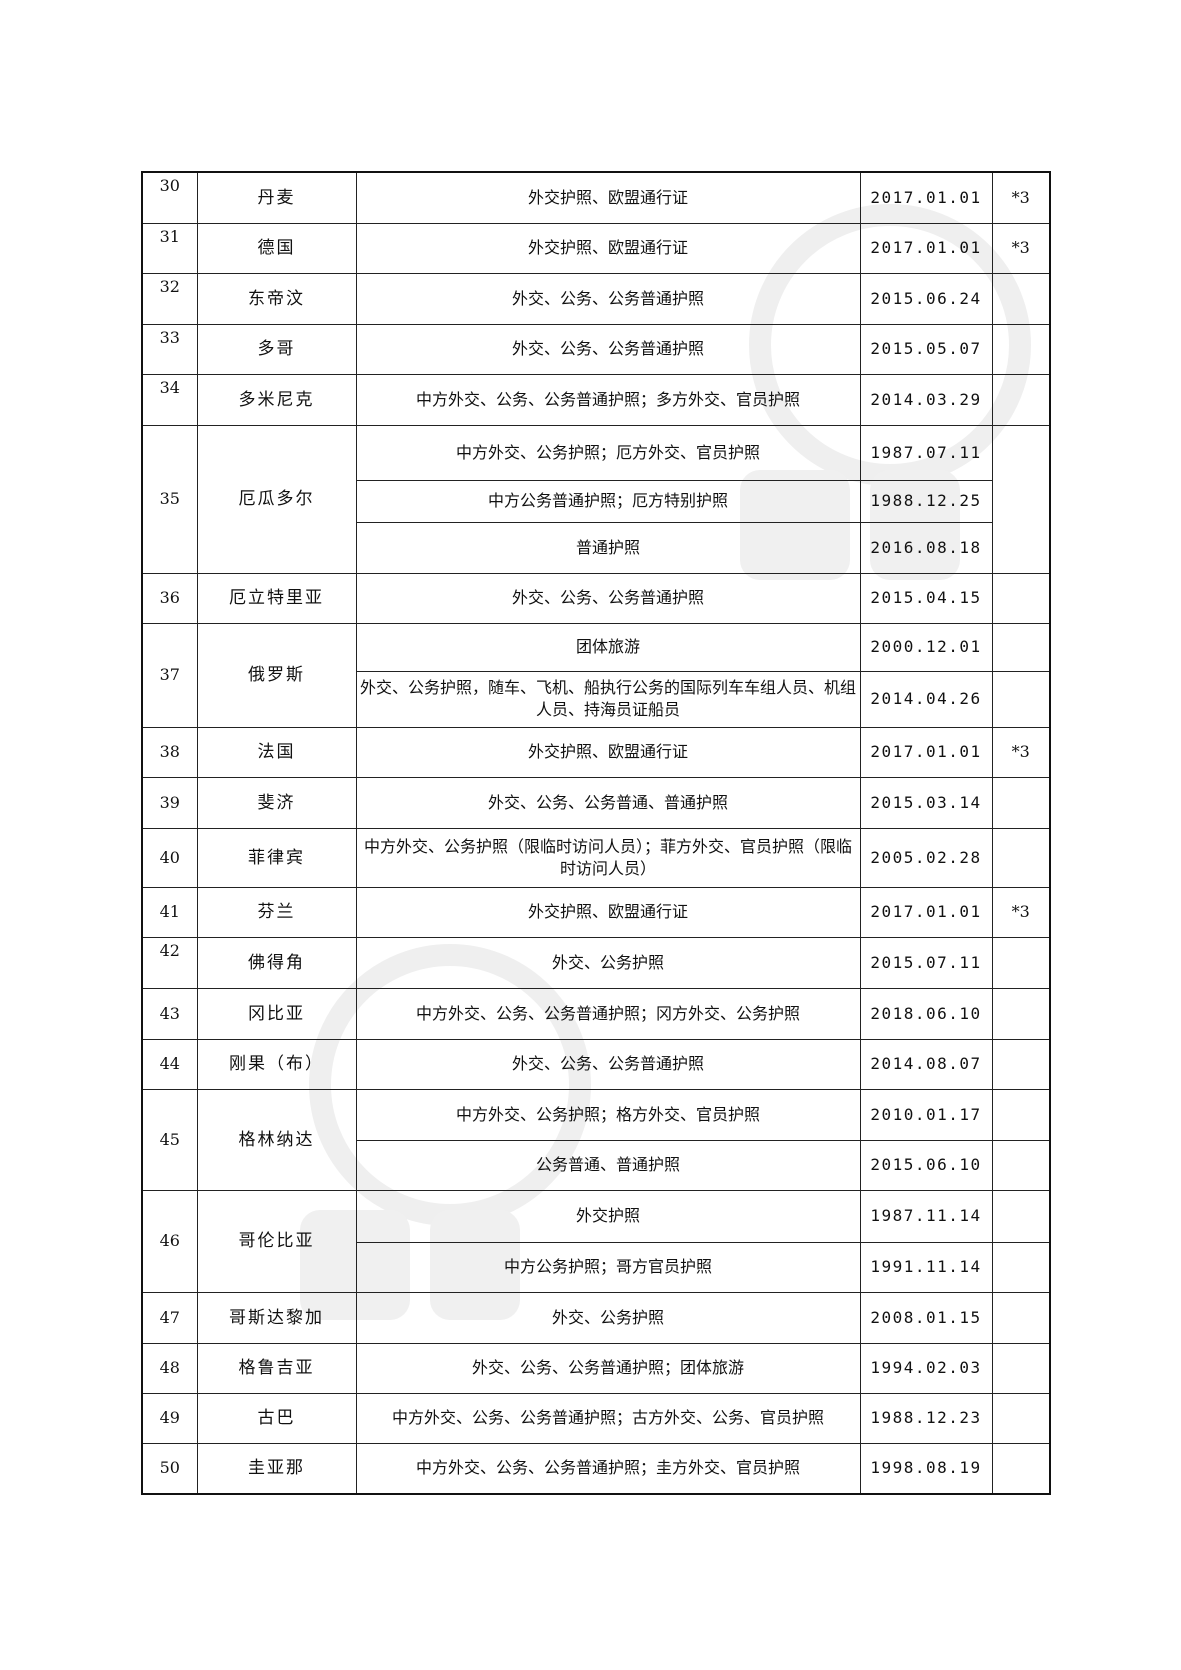  Describe the element at coordinates (276, 1418) in the screenshot. I see `country-name: 古巴` at that location.